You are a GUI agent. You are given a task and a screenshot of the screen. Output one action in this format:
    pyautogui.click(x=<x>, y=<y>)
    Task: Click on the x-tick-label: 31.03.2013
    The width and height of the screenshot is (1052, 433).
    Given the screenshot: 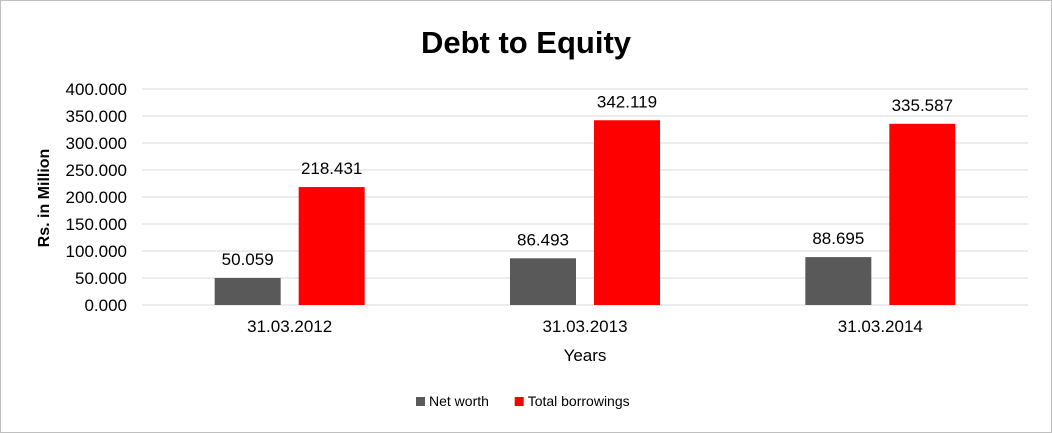 What is the action you would take?
    pyautogui.click(x=584, y=326)
    